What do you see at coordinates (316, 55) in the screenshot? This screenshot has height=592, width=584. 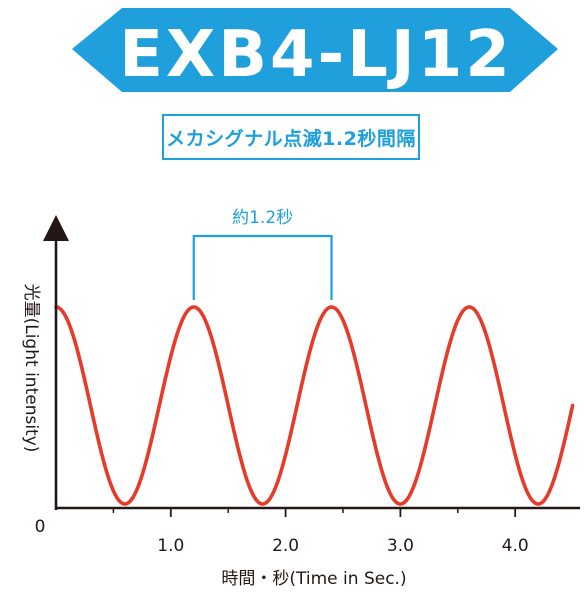 I see `model-title: EXB4-LJ12` at bounding box center [316, 55].